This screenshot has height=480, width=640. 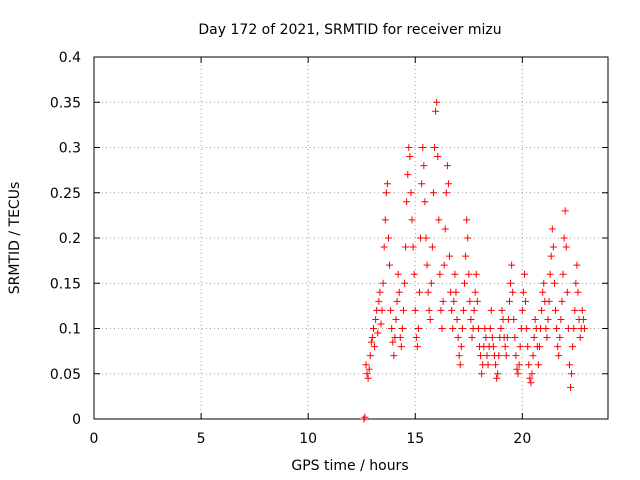 I want to click on y-tick-label: 0.4, so click(x=70, y=58).